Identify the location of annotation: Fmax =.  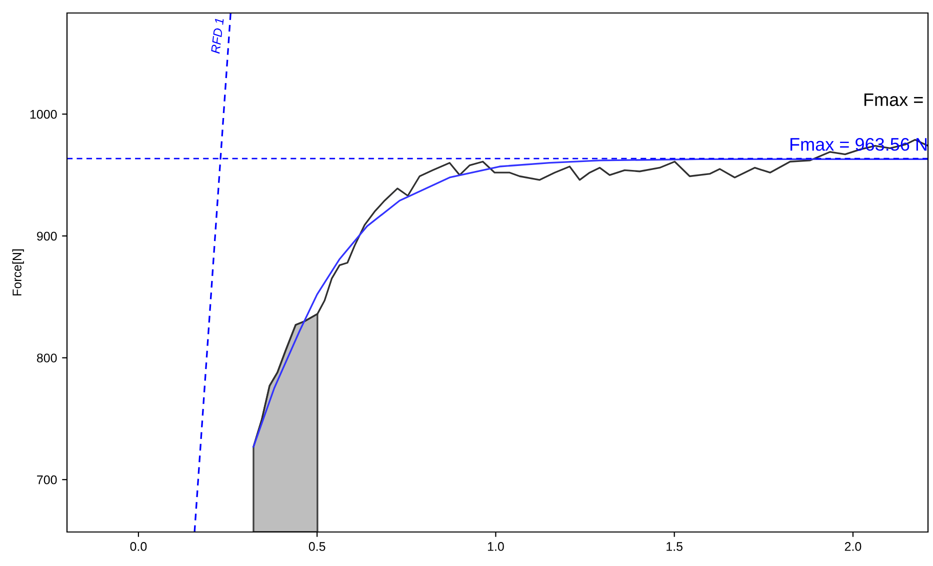
(893, 99).